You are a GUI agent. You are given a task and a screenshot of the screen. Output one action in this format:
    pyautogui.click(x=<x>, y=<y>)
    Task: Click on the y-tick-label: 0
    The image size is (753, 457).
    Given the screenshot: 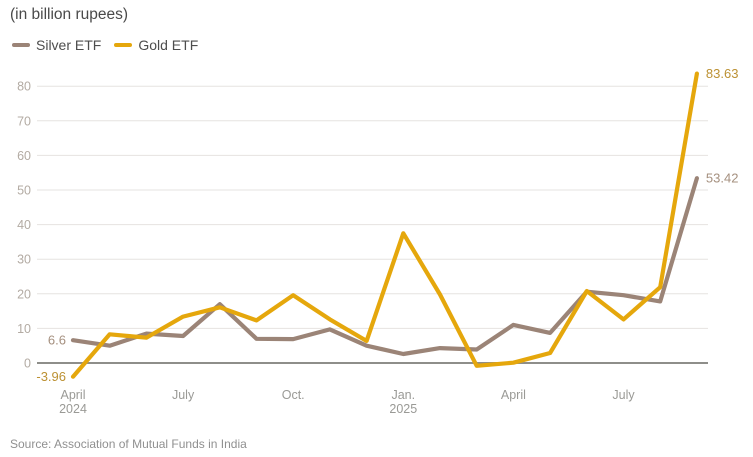 What is the action you would take?
    pyautogui.click(x=27, y=364)
    